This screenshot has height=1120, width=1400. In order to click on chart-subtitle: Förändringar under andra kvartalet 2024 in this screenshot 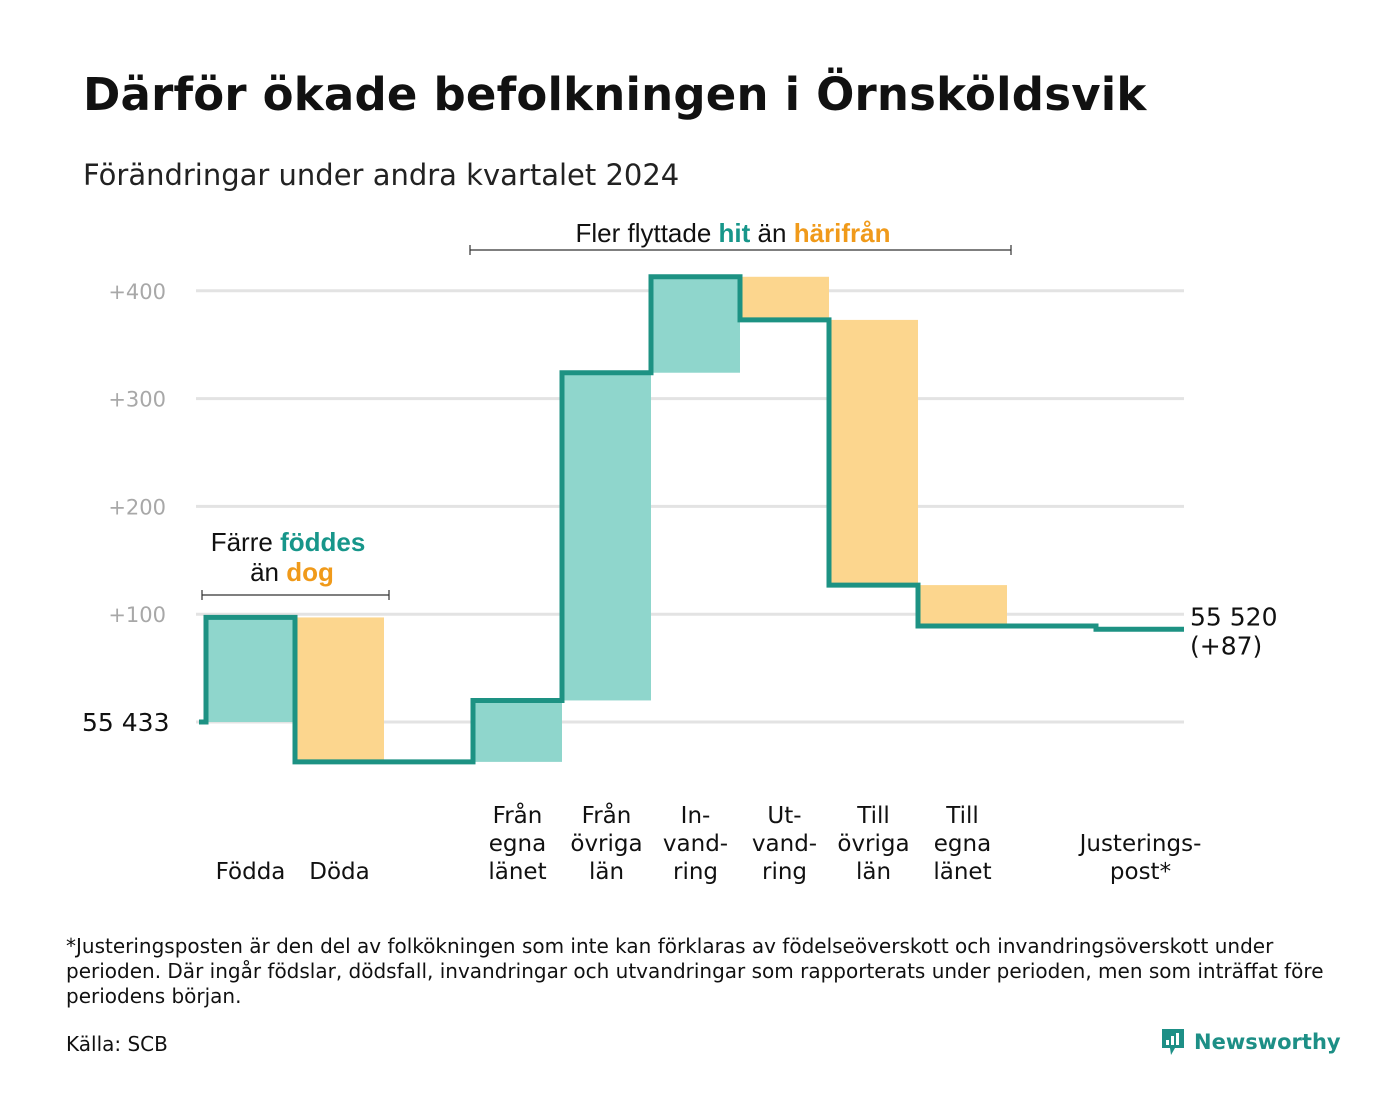, I will do `click(381, 175)`.